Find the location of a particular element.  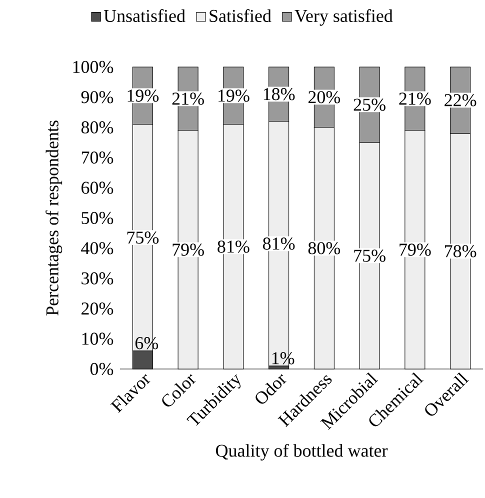

data-label: 18% is located at coordinates (279, 94).